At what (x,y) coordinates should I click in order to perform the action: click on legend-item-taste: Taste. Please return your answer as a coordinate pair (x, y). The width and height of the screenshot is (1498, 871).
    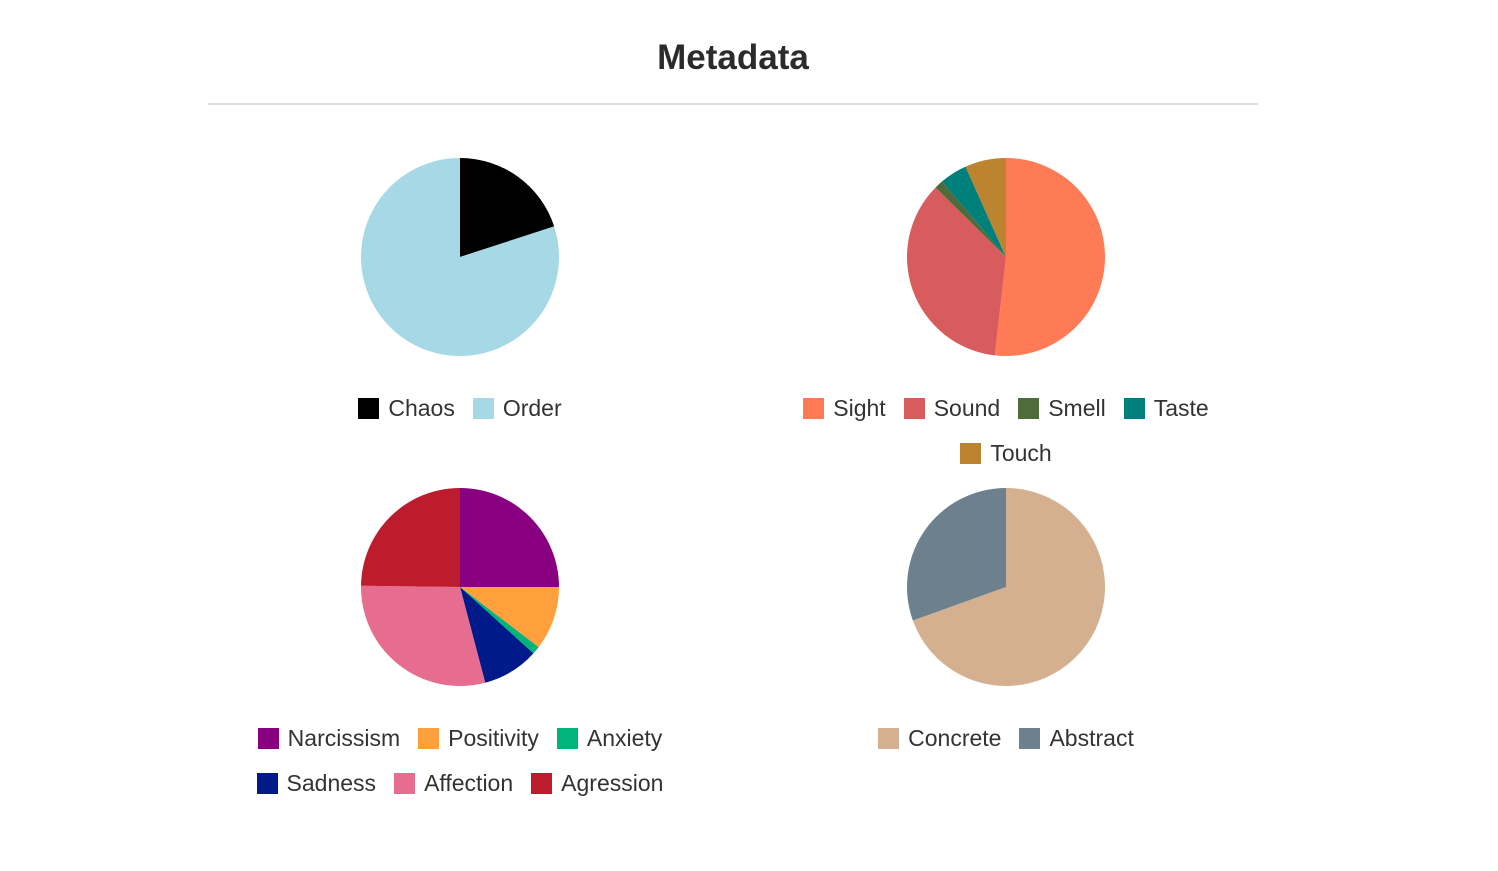
    Looking at the image, I should click on (1166, 408).